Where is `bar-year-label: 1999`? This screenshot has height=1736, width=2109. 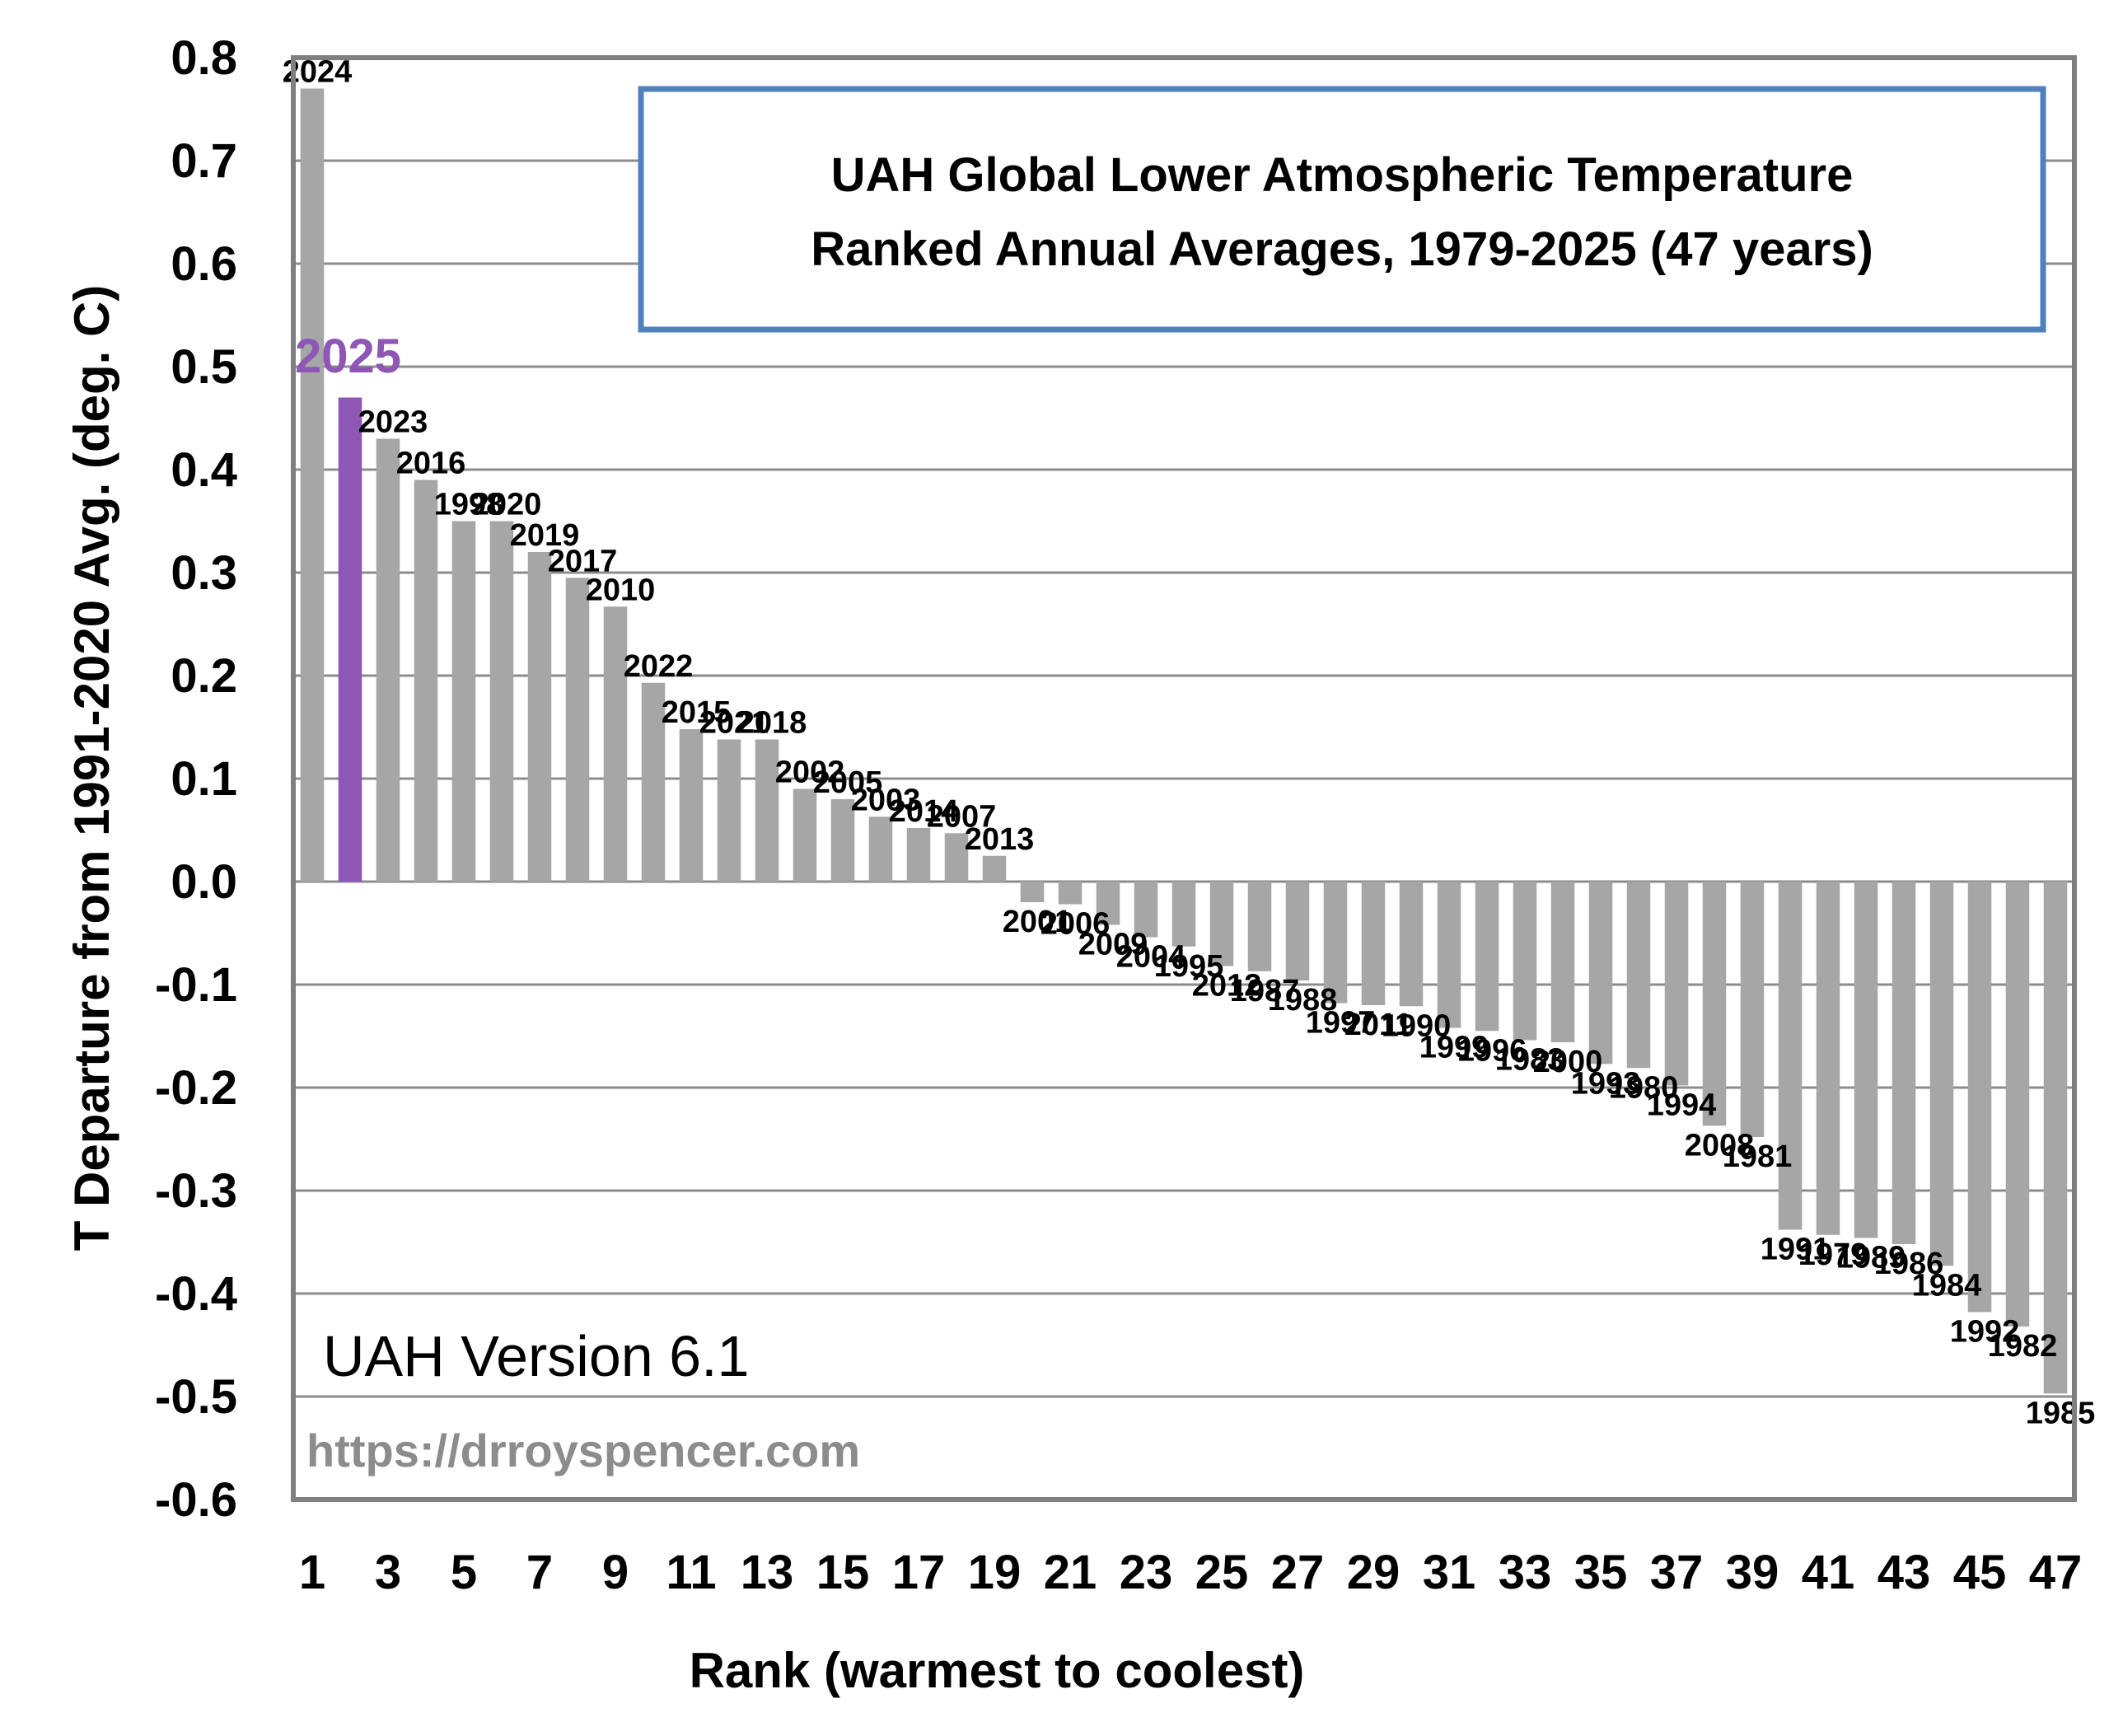
bar-year-label: 1999 is located at coordinates (1454, 1048).